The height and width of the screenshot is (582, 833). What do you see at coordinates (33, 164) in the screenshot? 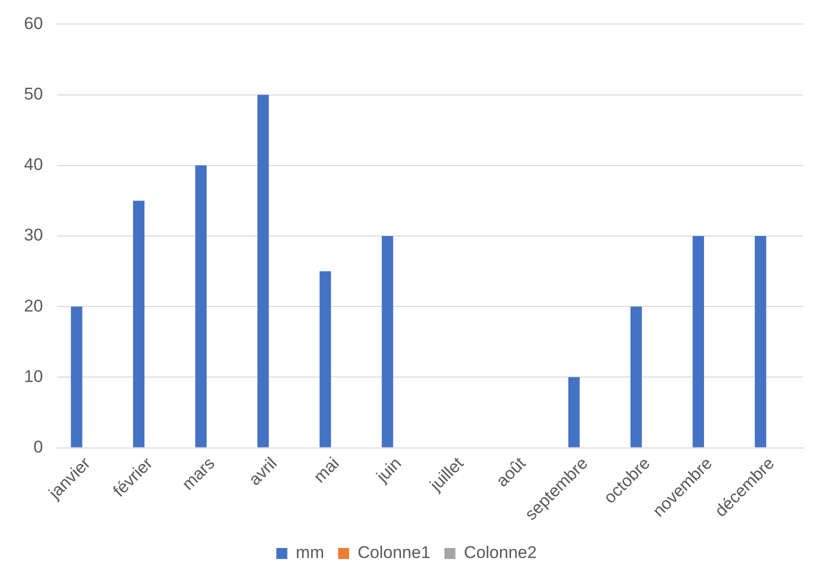
I see `y-tick-label: 40` at bounding box center [33, 164].